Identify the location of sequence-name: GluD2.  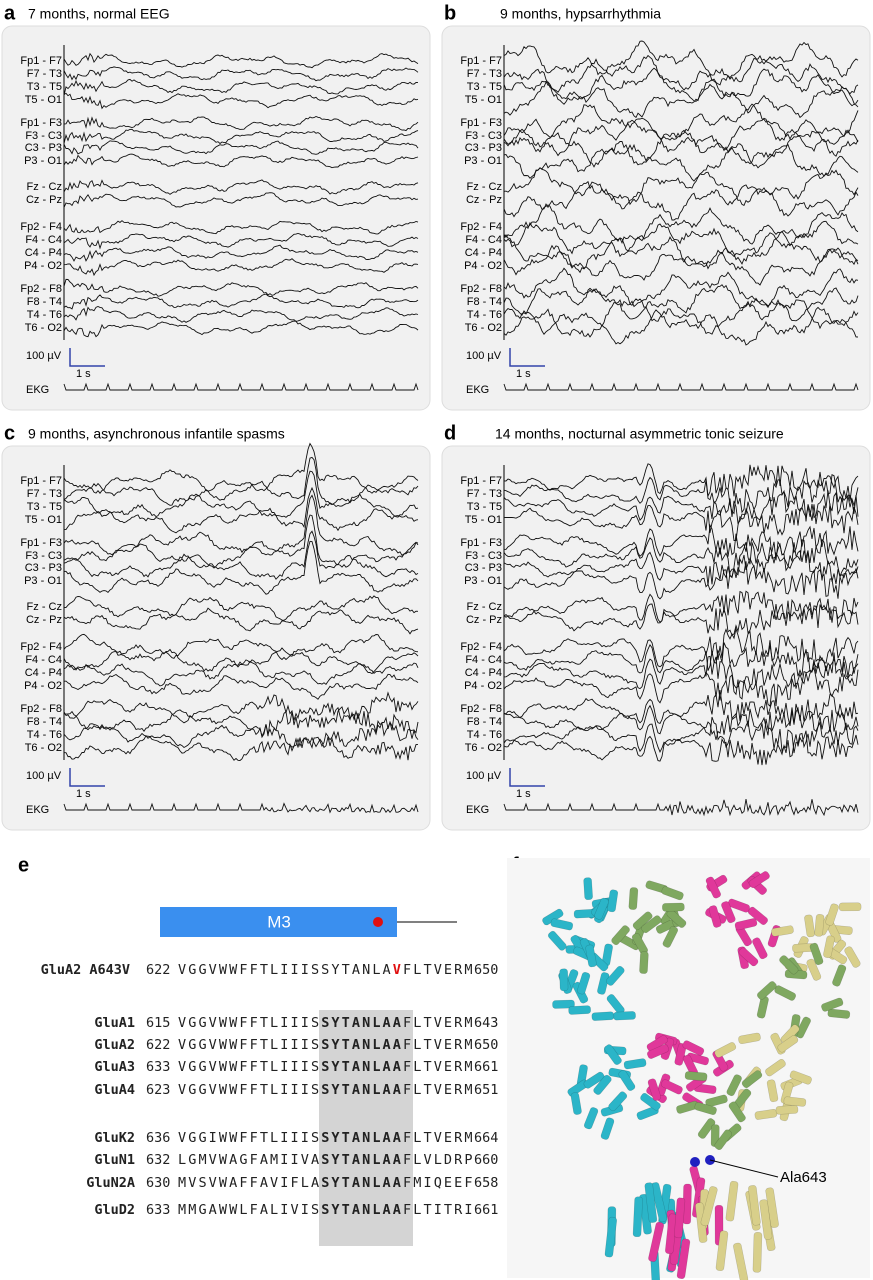
(114, 1210).